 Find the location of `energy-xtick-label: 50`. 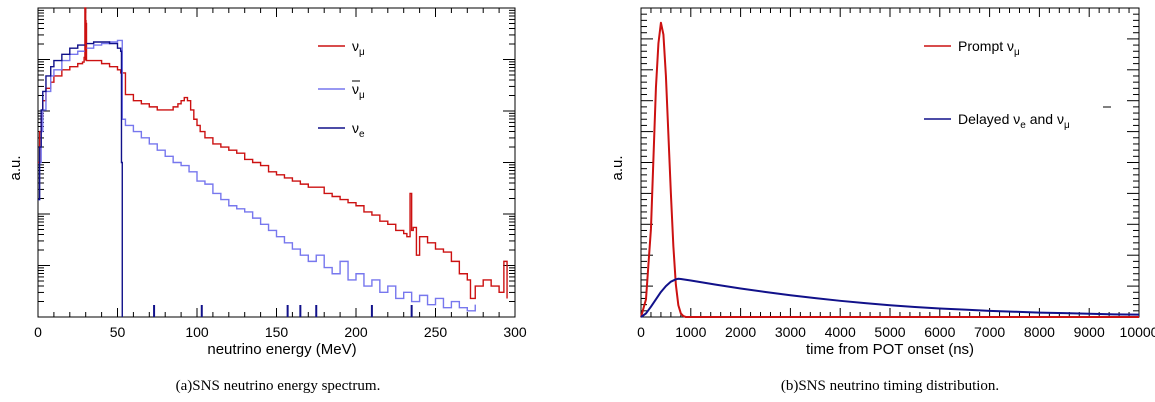

energy-xtick-label: 50 is located at coordinates (118, 332).